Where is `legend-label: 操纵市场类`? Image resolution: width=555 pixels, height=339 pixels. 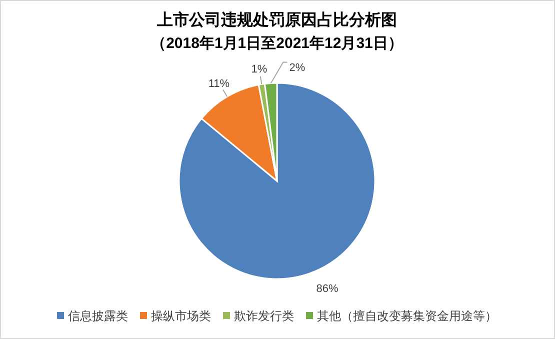
legend-label: 操纵市场类 is located at coordinates (181, 316).